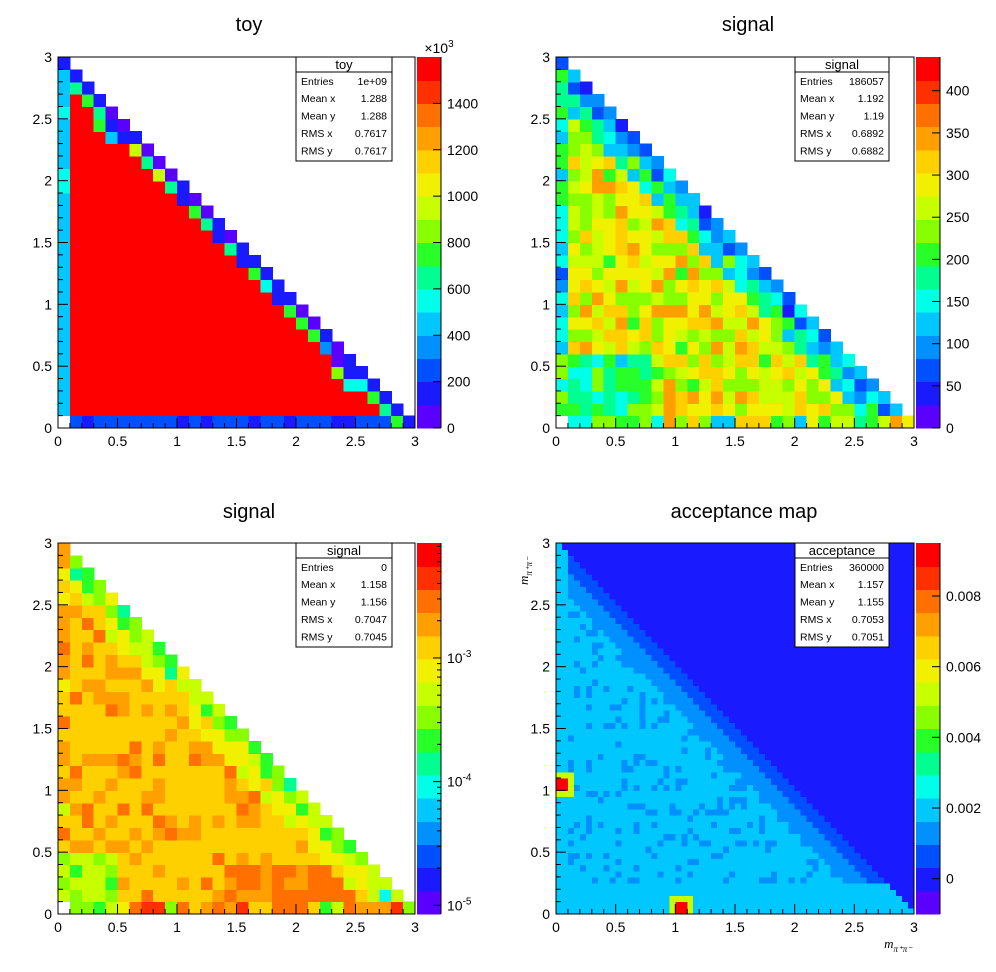 Image resolution: width=996 pixels, height=972 pixels. I want to click on y-tick-label: 2.5, so click(43, 605).